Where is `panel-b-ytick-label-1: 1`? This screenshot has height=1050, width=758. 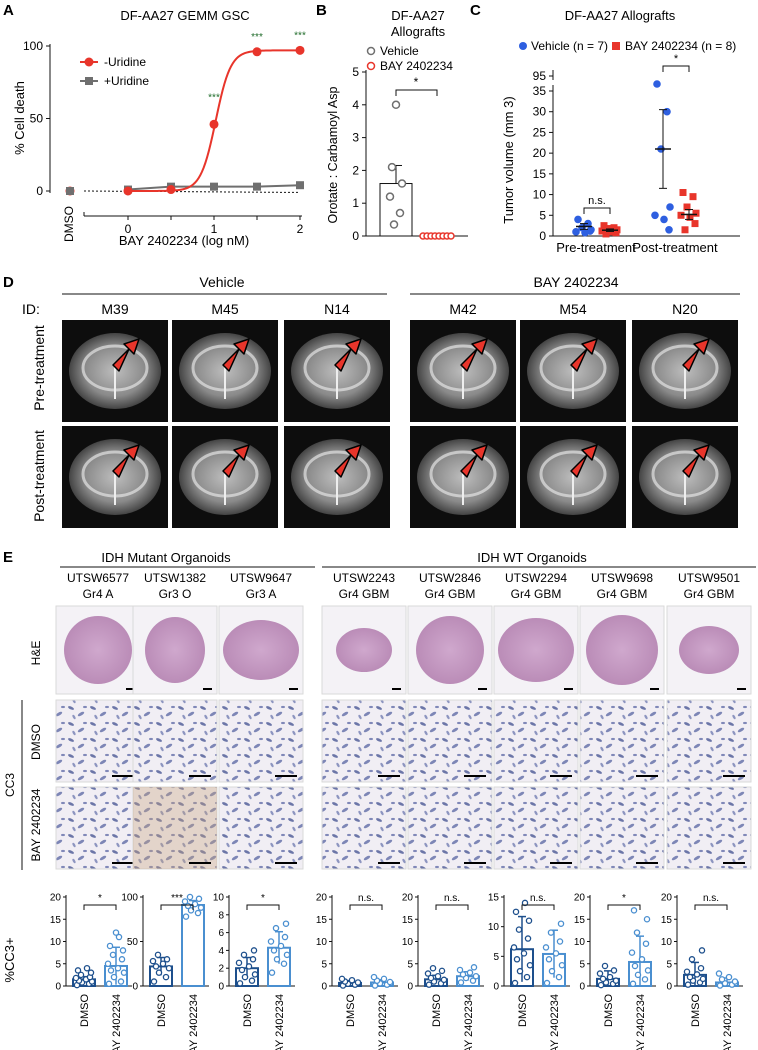 panel-b-ytick-label-1: 1 is located at coordinates (355, 203).